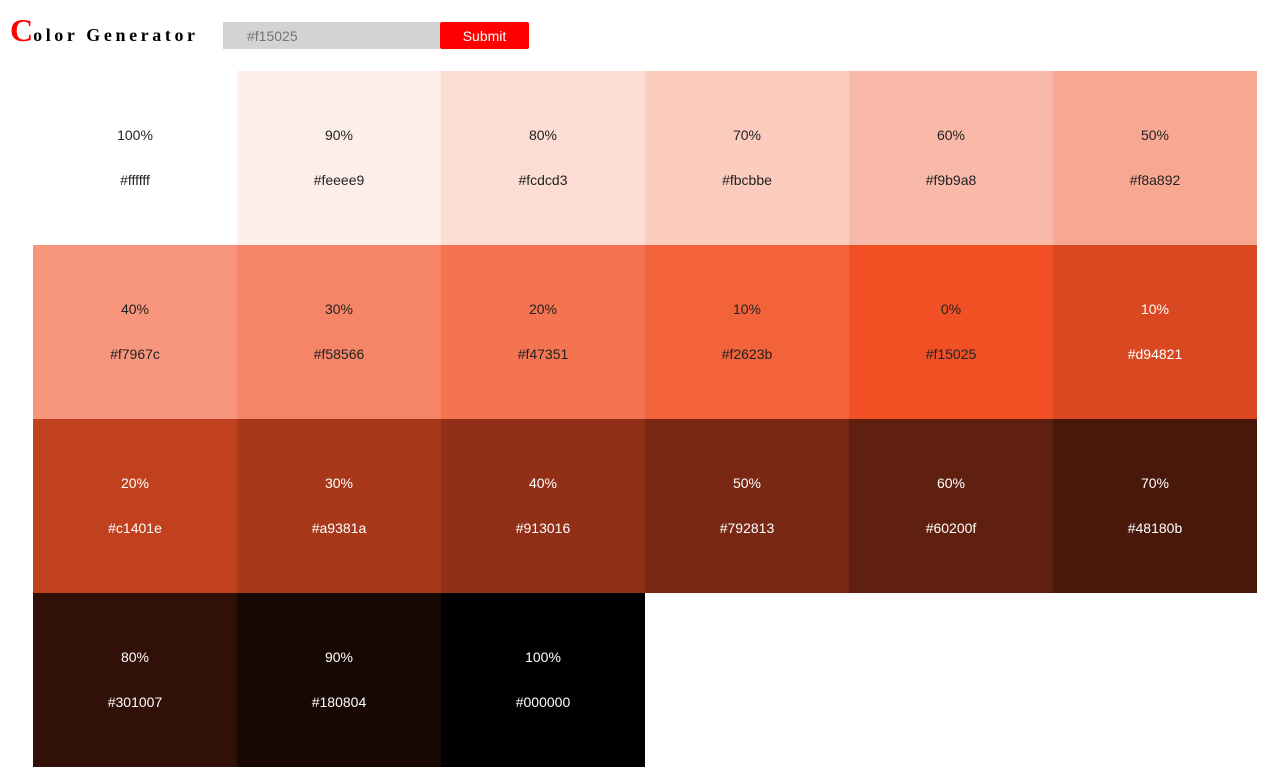 The height and width of the screenshot is (767, 1280). Describe the element at coordinates (135, 158) in the screenshot. I see `color-swatch: 100% #ffffff` at that location.